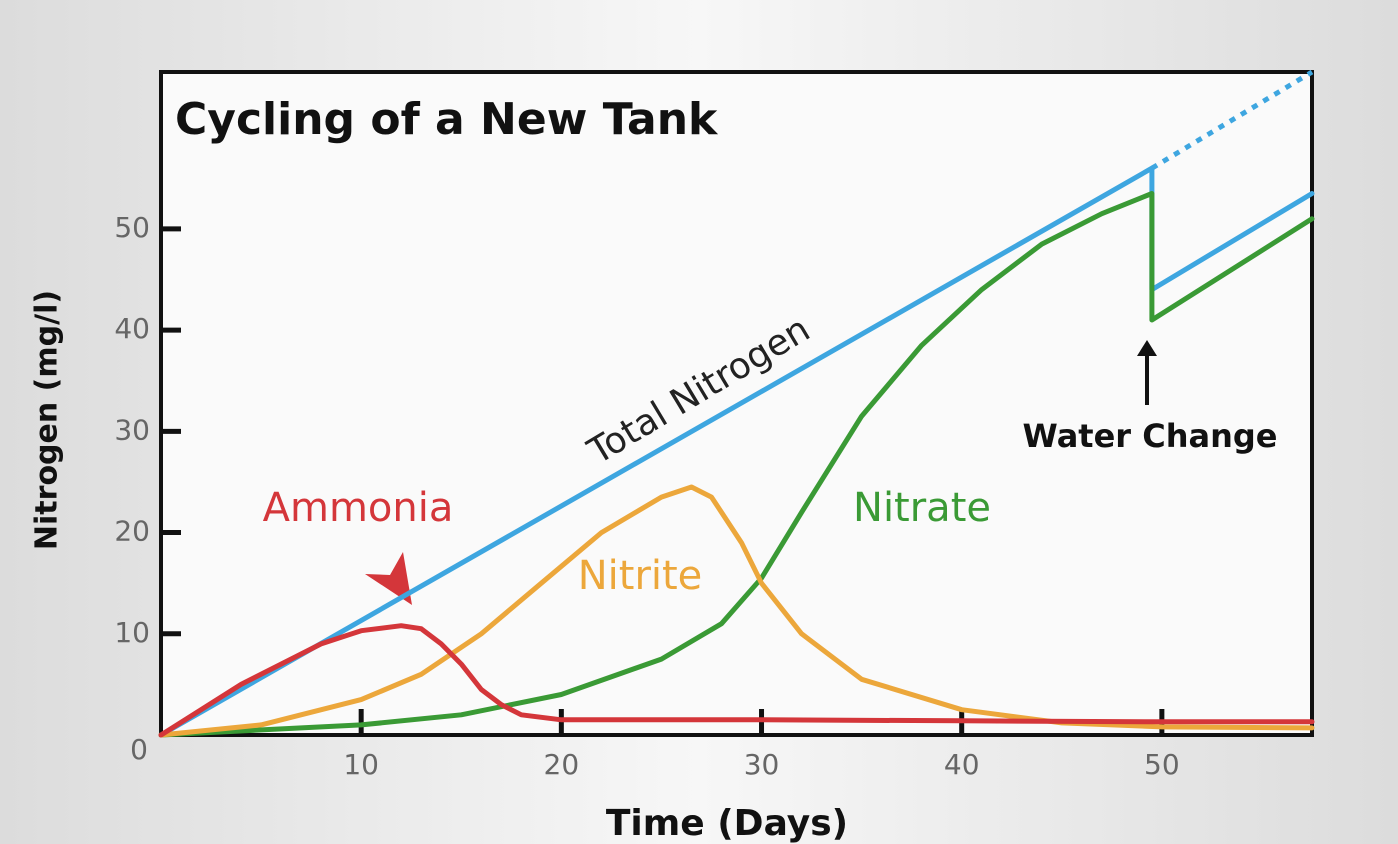 The height and width of the screenshot is (844, 1398). What do you see at coordinates (132, 227) in the screenshot?
I see `y-tick-label: 50` at bounding box center [132, 227].